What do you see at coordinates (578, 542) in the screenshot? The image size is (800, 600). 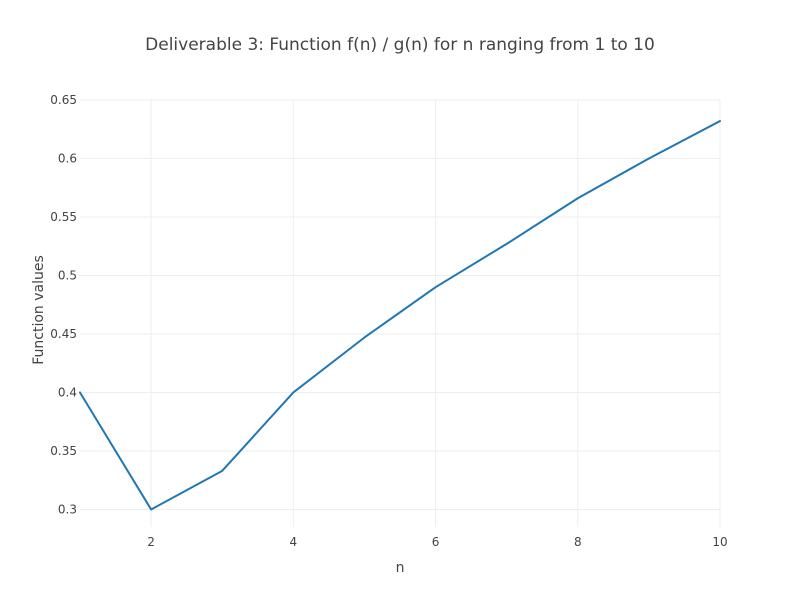 I see `x-tick-label: 8` at bounding box center [578, 542].